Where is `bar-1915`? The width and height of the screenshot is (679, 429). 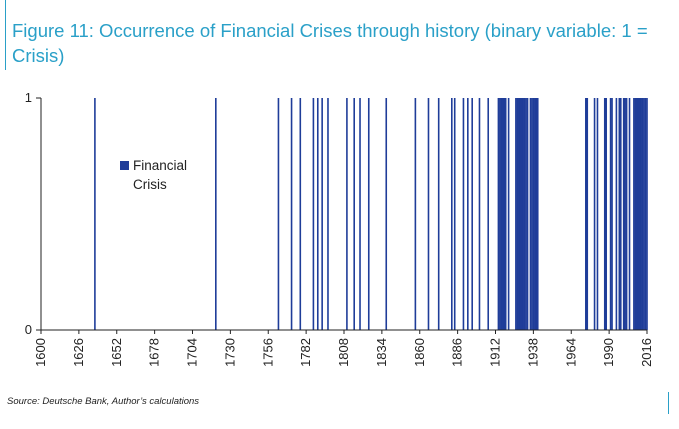 bar-1915 is located at coordinates (500, 214).